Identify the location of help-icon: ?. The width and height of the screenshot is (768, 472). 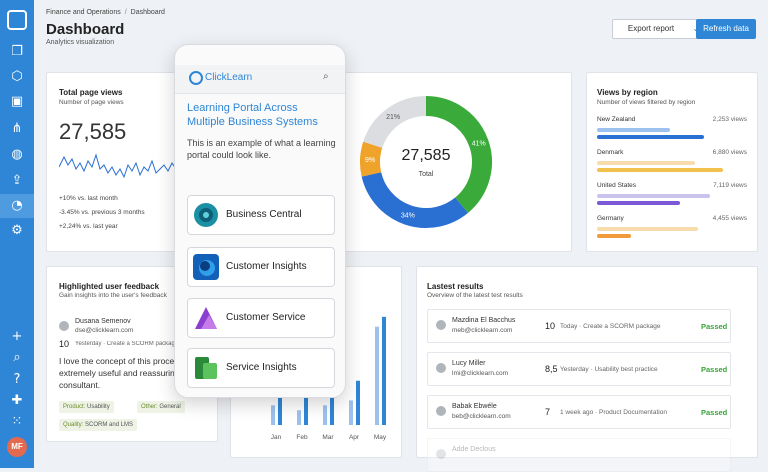
(17, 379).